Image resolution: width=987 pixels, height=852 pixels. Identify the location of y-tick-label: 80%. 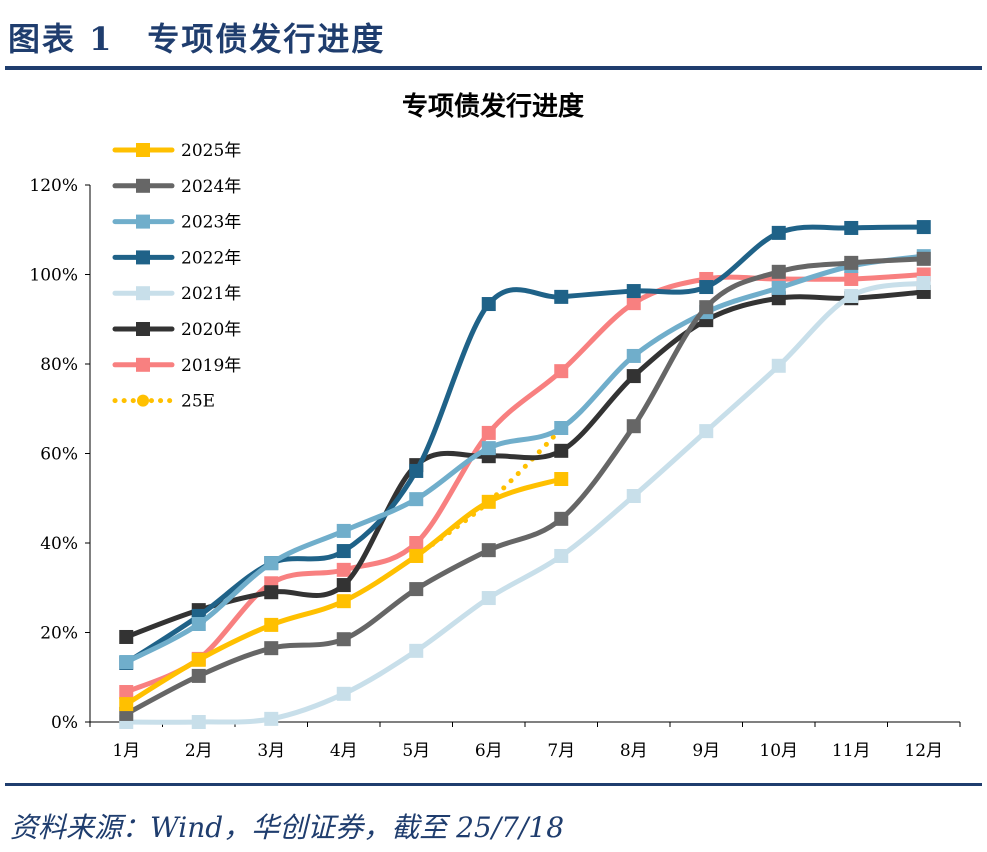
(59, 365).